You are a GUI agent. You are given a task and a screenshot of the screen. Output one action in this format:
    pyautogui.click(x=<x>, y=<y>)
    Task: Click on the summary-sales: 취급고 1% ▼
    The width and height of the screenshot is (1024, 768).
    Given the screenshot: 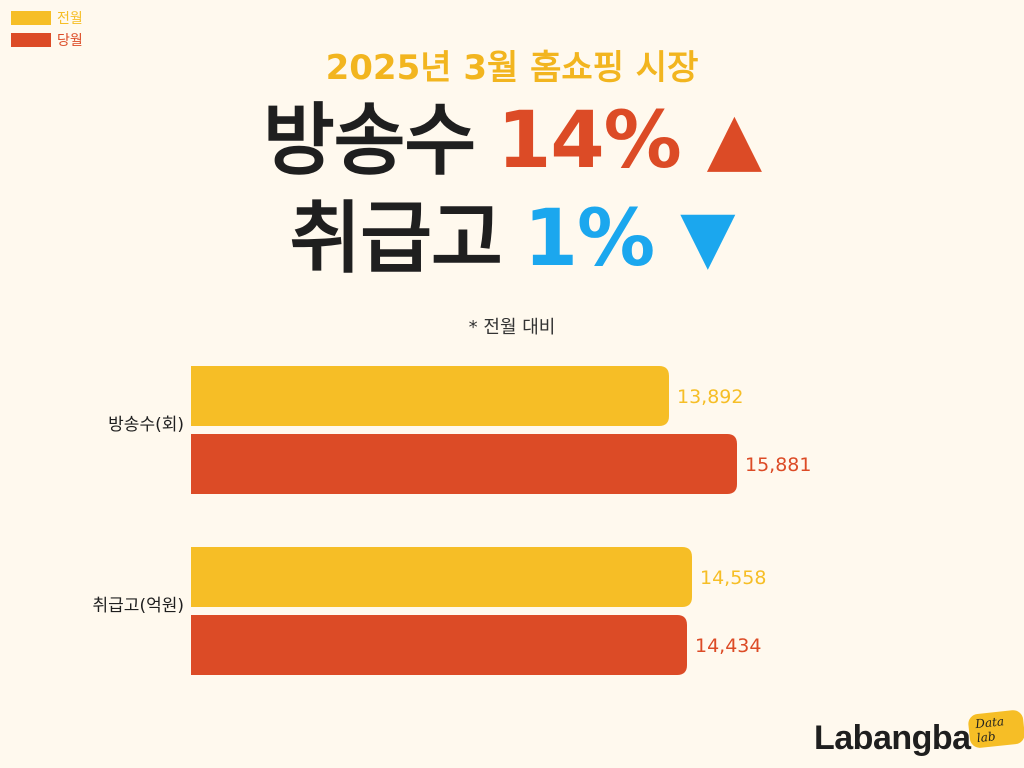 What is the action you would take?
    pyautogui.click(x=512, y=239)
    